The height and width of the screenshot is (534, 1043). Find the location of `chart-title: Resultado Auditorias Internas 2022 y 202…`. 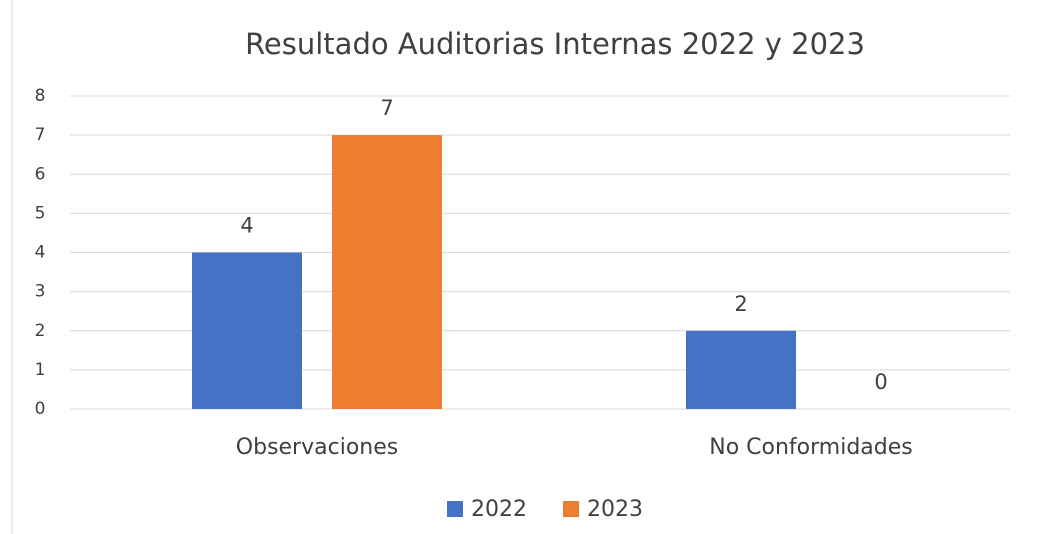

chart-title: Resultado Auditorias Internas 2022 y 202… is located at coordinates (555, 44).